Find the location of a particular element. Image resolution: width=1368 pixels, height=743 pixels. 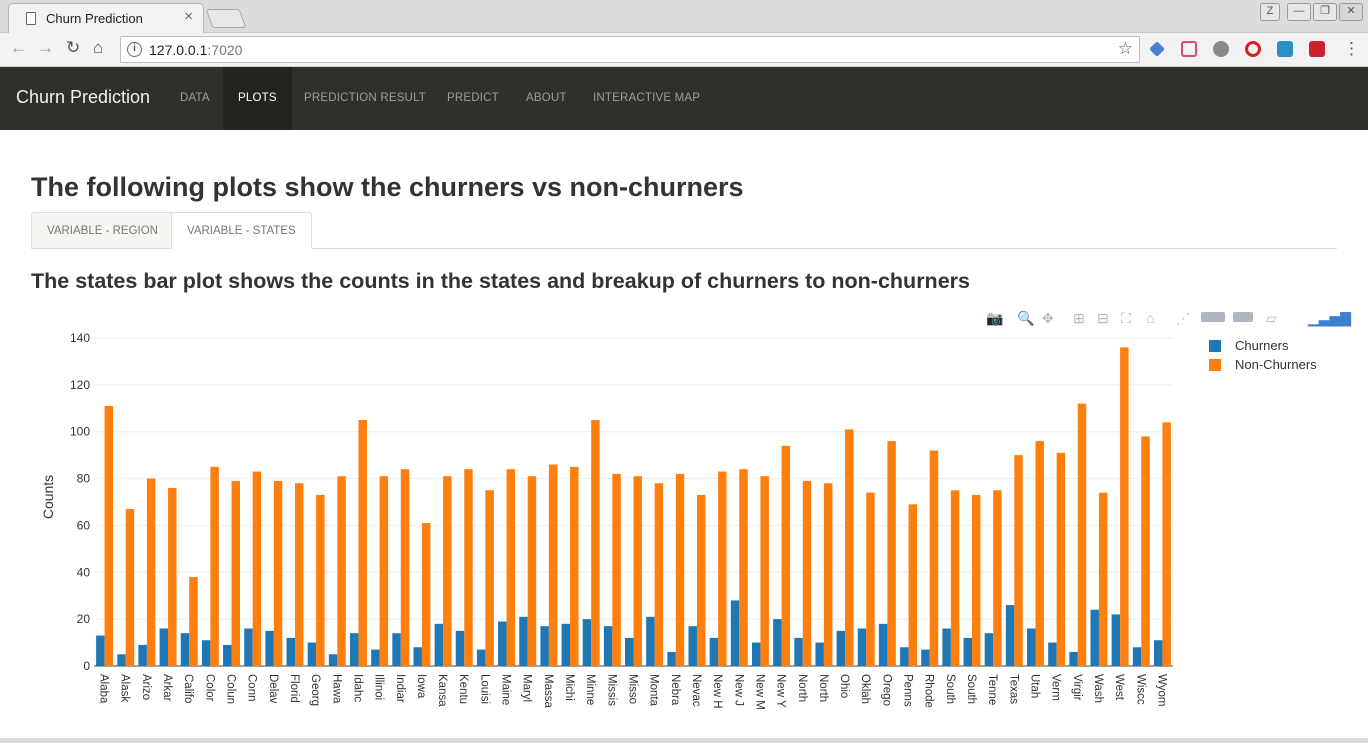

legend-swatch-non-churners is located at coordinates (1215, 365).